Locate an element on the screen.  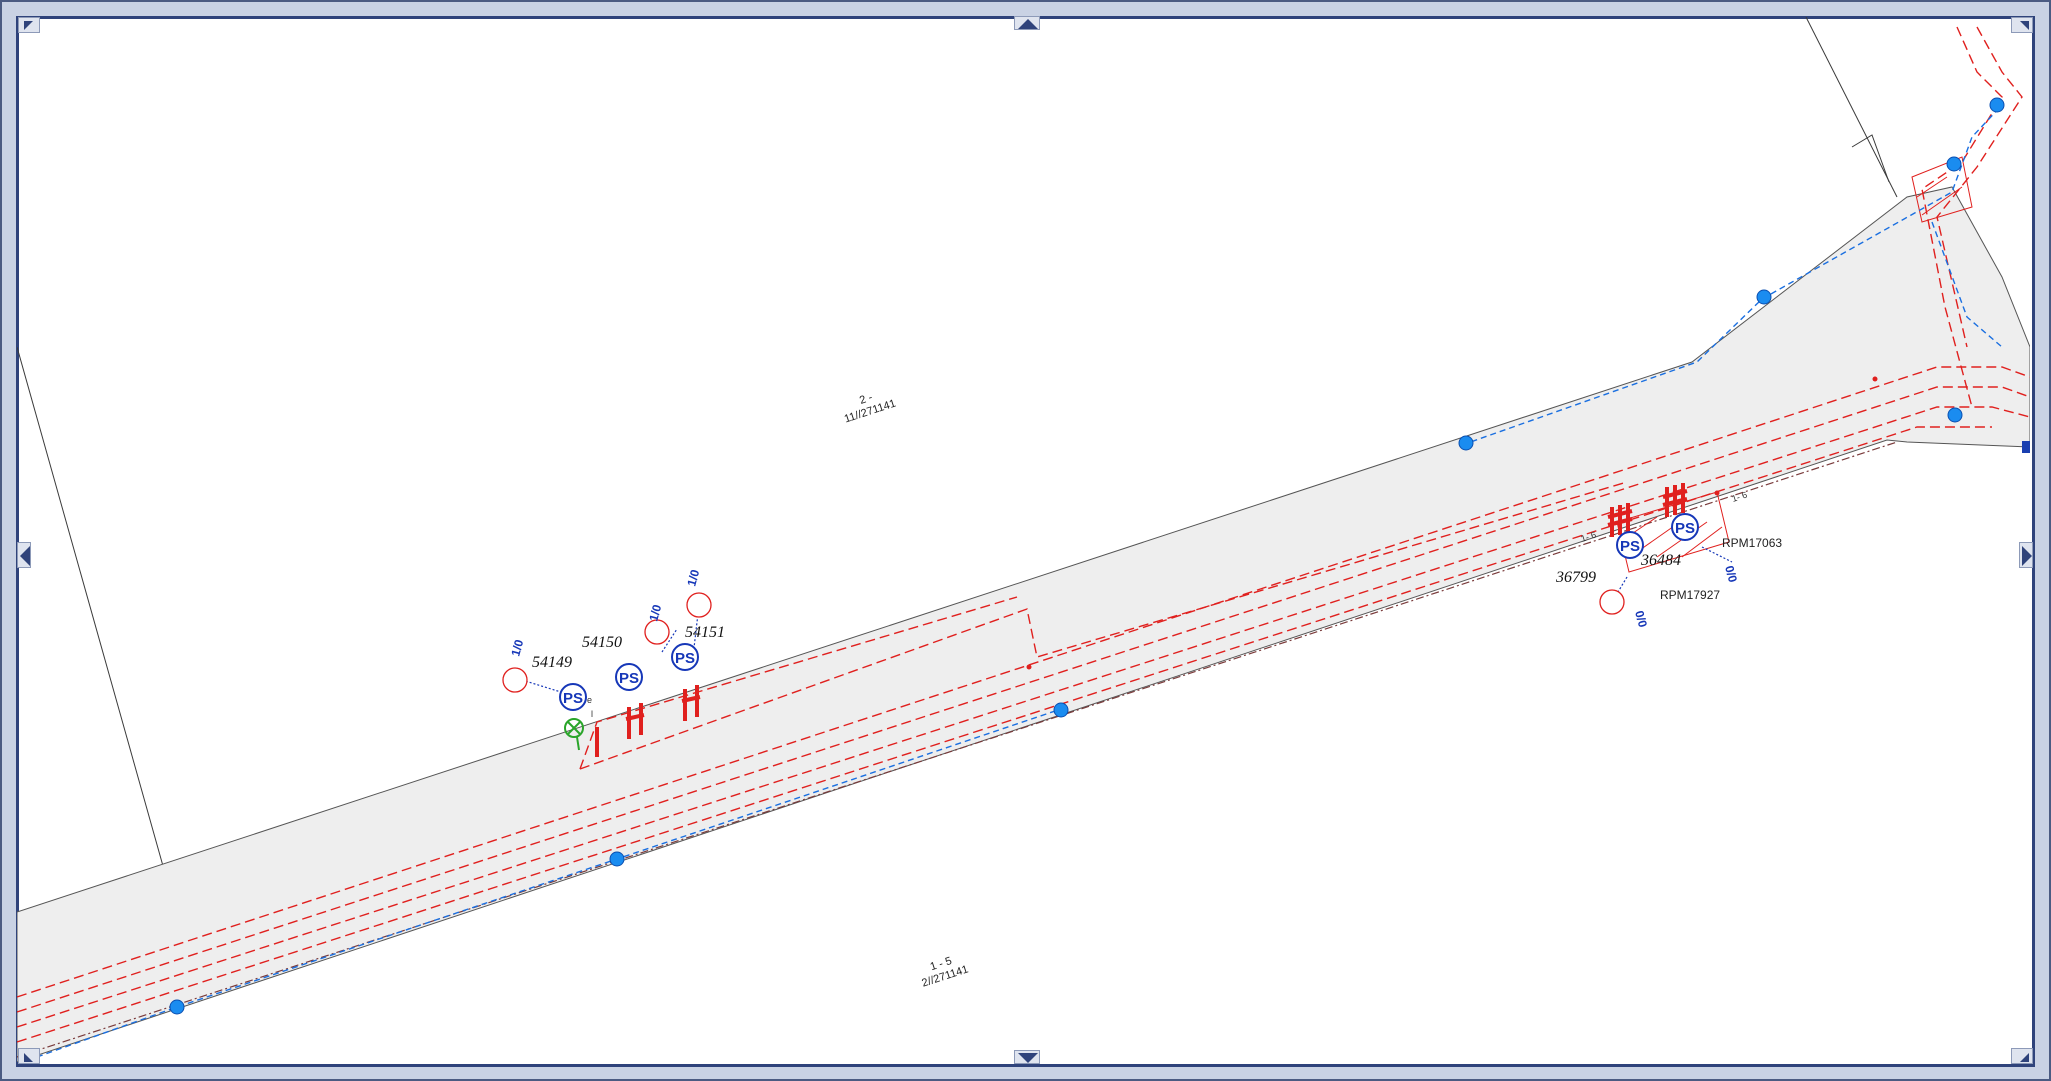
reference-label: RPM17927 is located at coordinates (1690, 595).